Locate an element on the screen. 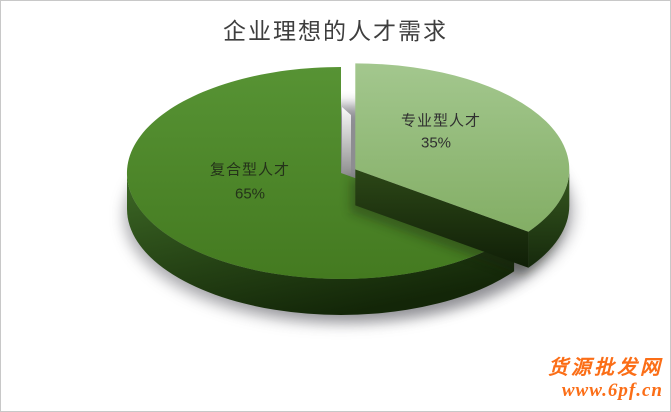  chart-title: 企业理想的人才需求 is located at coordinates (335, 31).